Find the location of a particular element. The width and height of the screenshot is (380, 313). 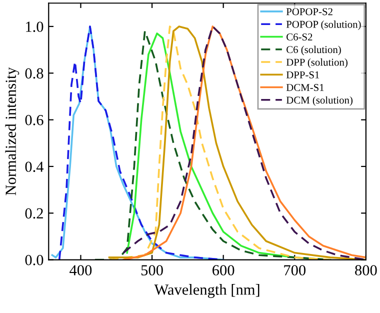

legend-label: C6 (solution) is located at coordinates (313, 51).